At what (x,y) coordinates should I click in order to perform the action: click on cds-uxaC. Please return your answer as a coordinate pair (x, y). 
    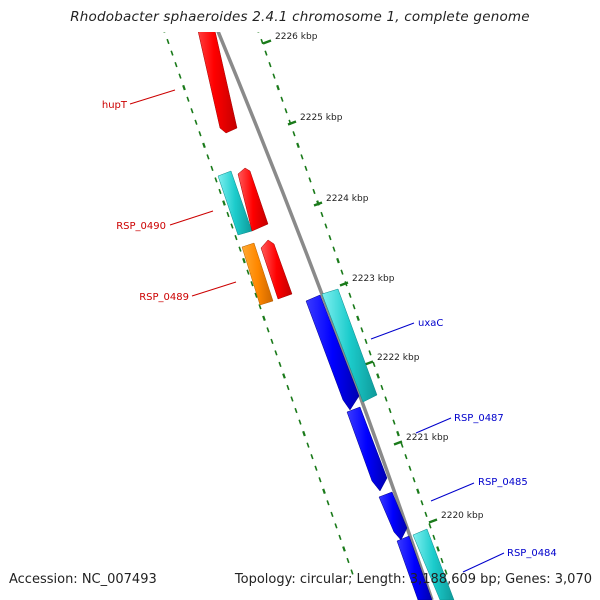
    Looking at the image, I should click on (349, 345).